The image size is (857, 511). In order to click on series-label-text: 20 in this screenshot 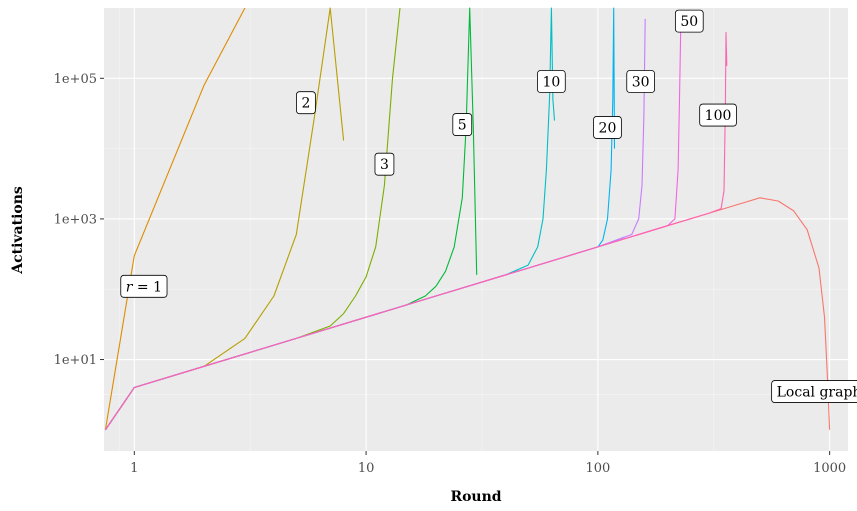, I will do `click(608, 128)`.